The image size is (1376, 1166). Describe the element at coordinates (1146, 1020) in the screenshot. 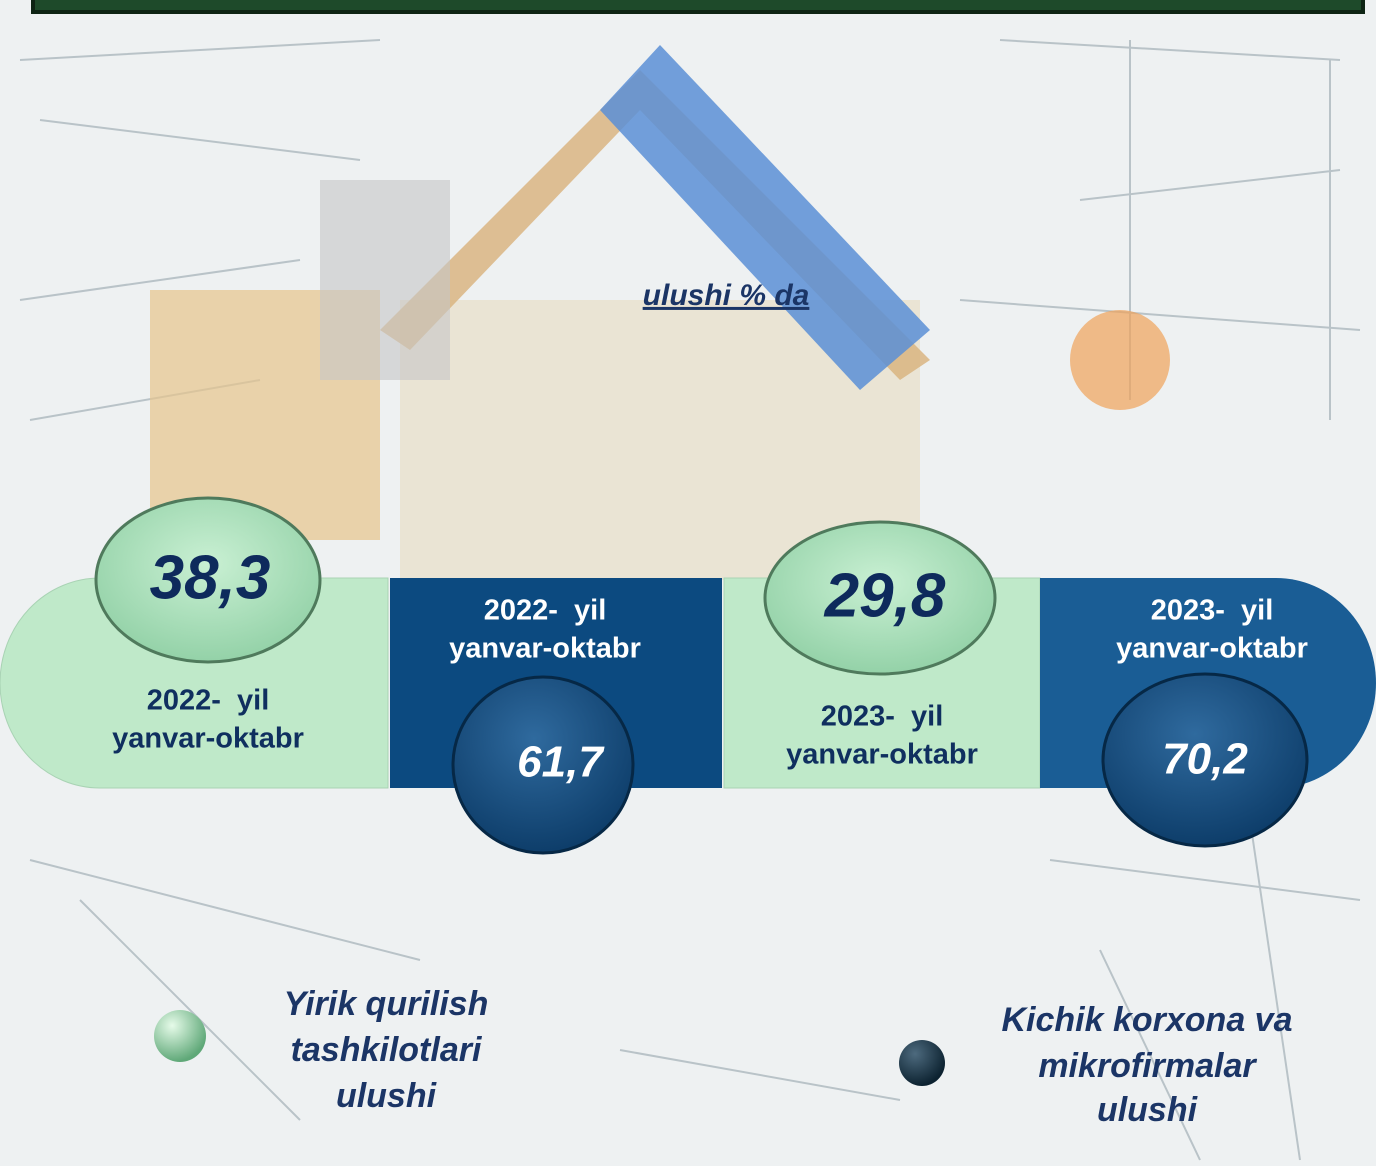

I see `legend-text: Kichik korxona va` at that location.